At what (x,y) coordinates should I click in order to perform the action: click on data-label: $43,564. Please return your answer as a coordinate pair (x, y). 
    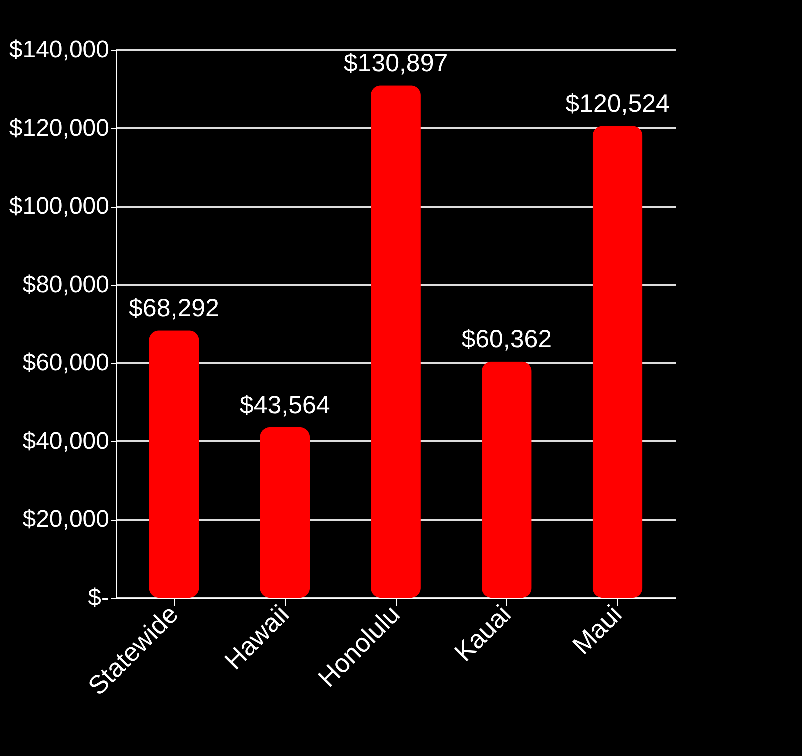
    Looking at the image, I should click on (285, 405).